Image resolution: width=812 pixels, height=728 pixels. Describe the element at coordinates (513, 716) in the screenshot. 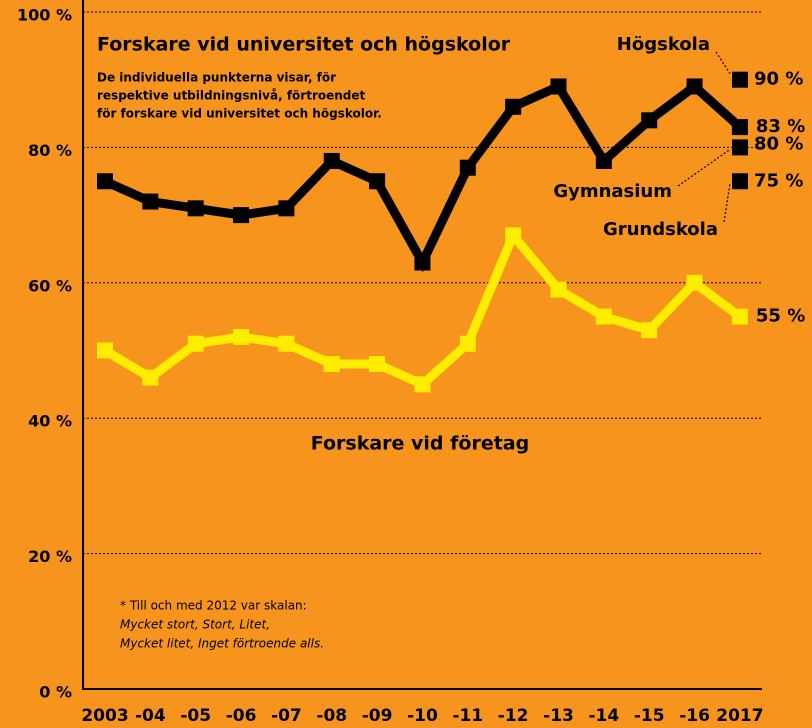

I see `x-tick-label: -12` at that location.